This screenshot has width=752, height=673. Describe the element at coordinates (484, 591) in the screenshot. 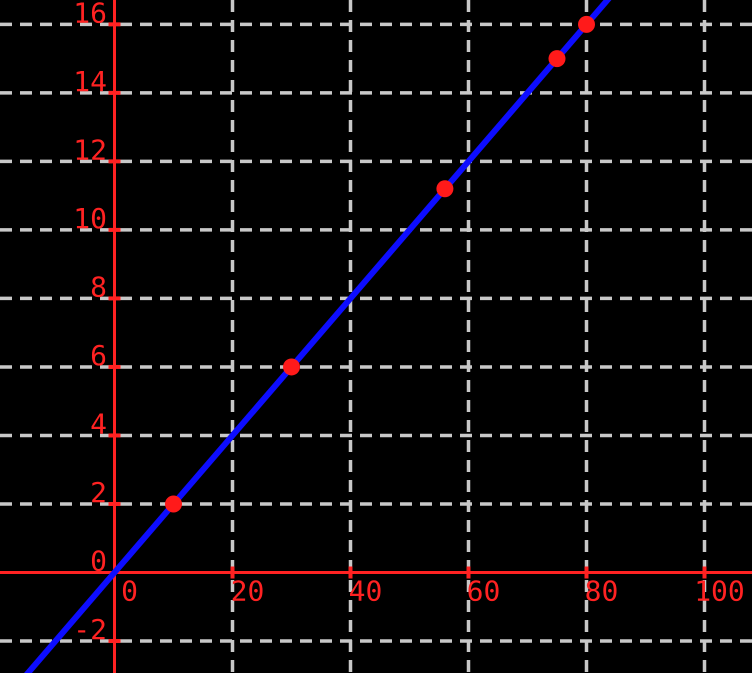

I see `x-tick-label: 60` at that location.